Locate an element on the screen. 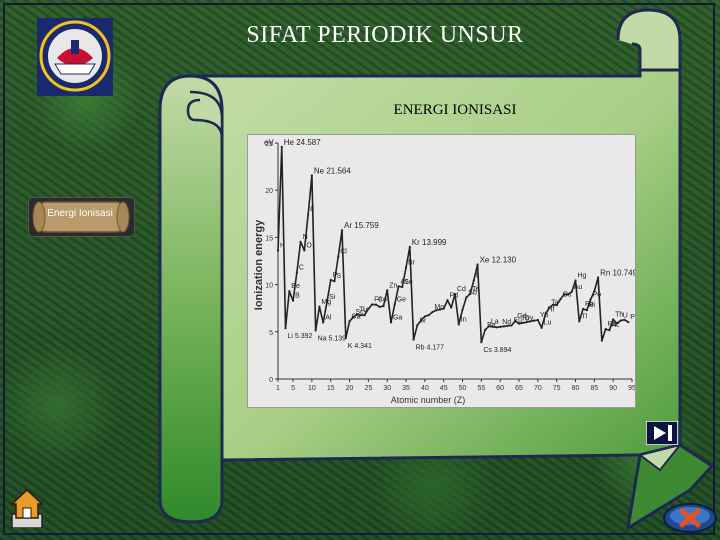  element-label: Mg is located at coordinates (326, 302).